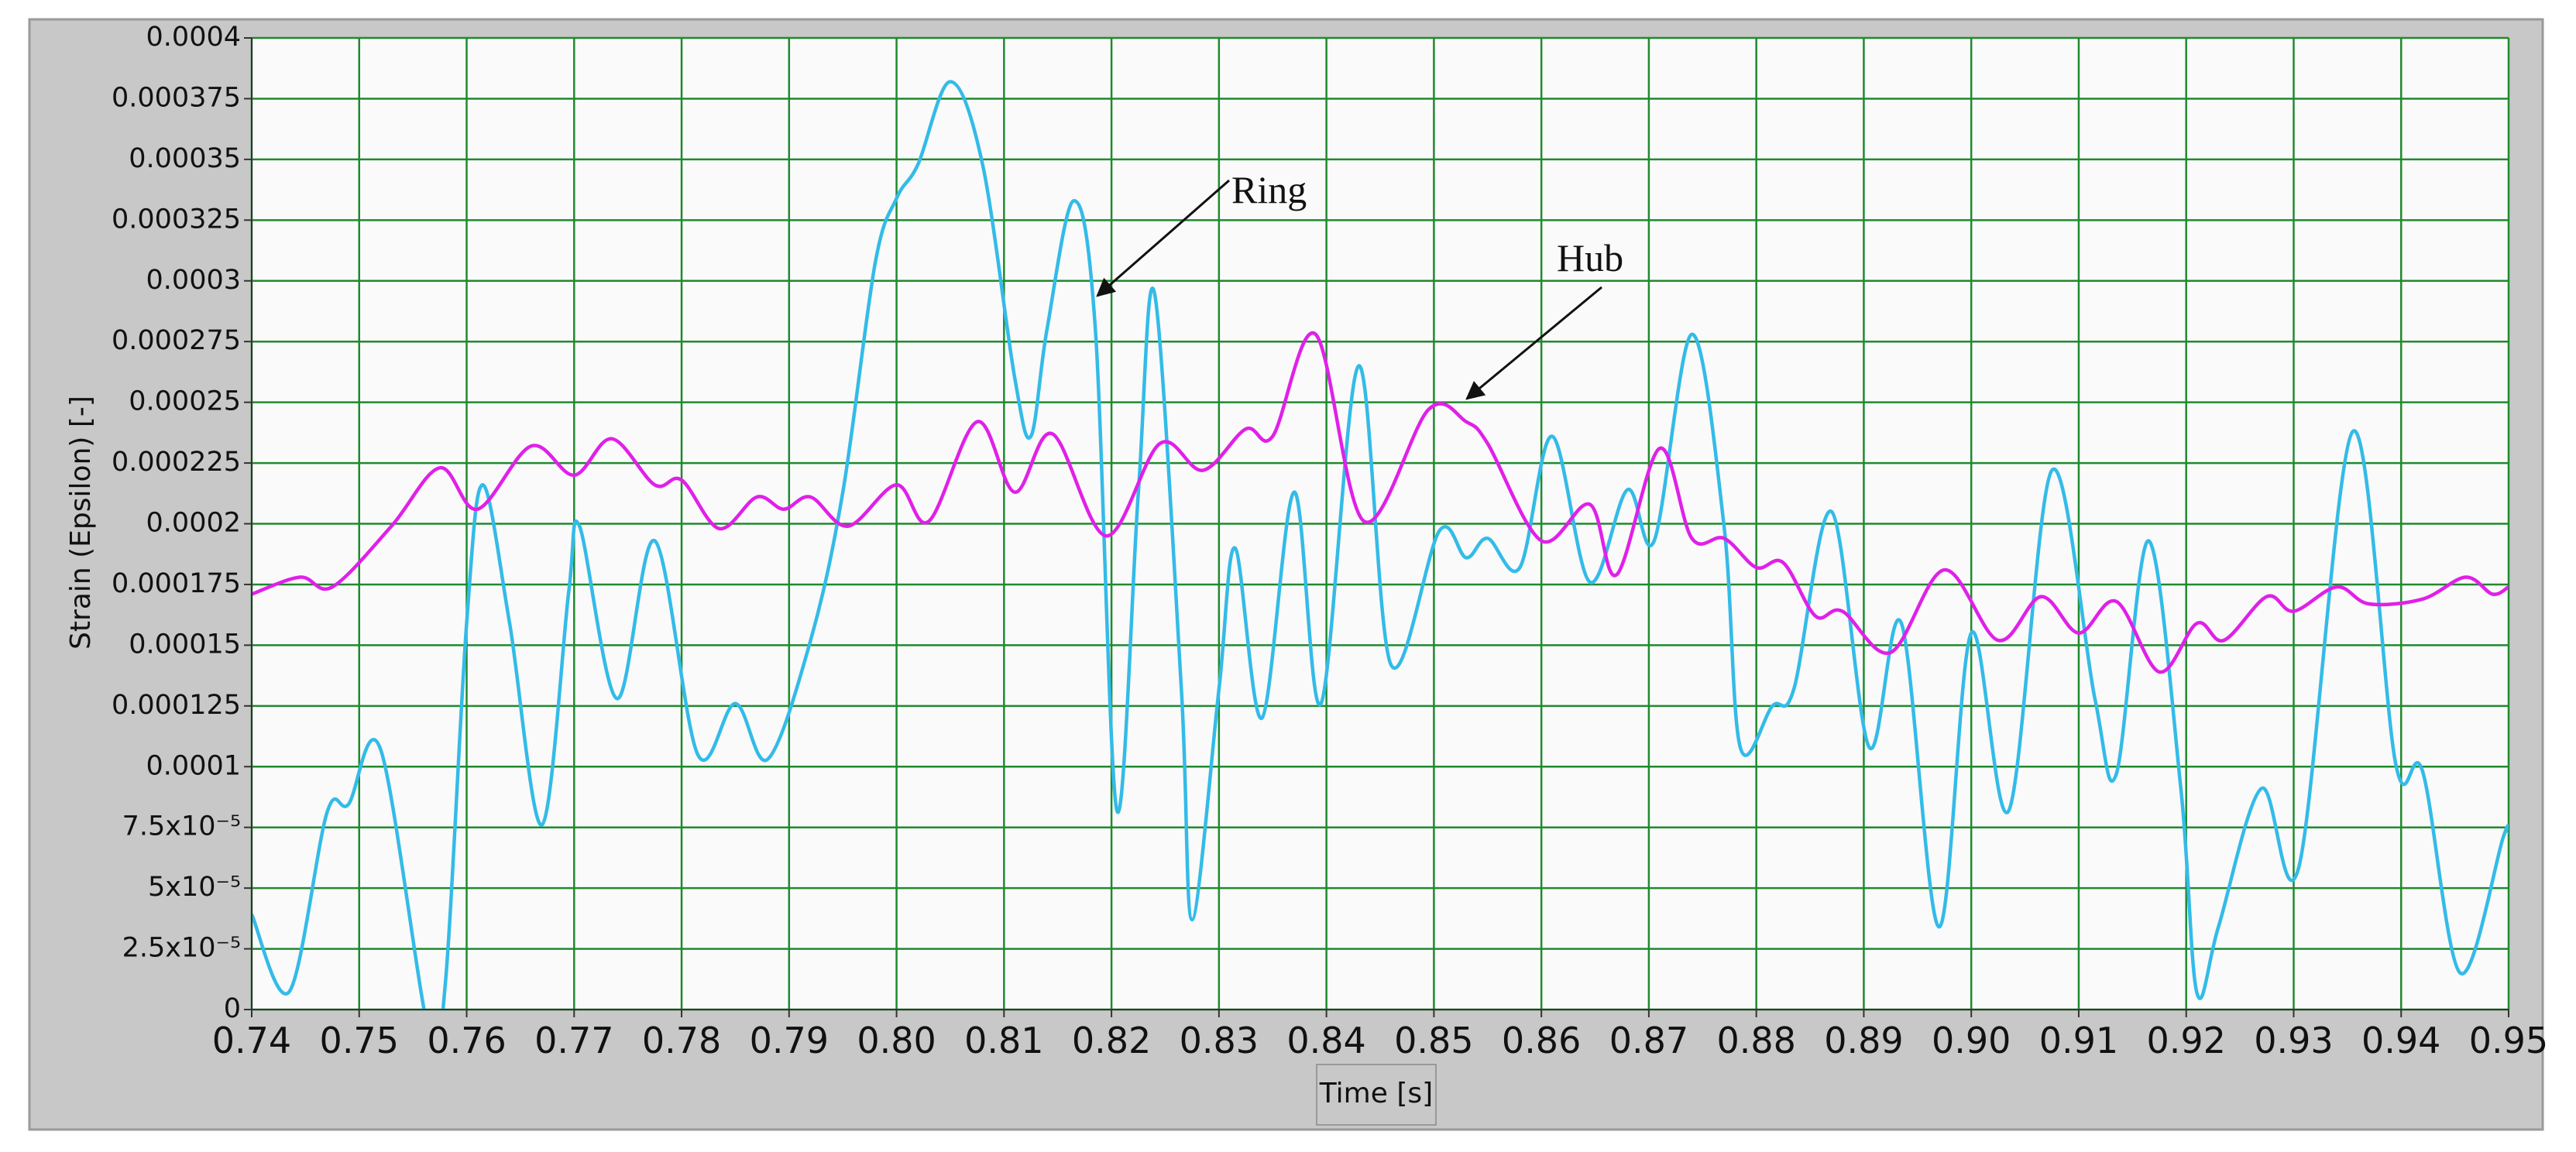 The image size is (2576, 1152). I want to click on hub-arrow, so click(1533, 343).